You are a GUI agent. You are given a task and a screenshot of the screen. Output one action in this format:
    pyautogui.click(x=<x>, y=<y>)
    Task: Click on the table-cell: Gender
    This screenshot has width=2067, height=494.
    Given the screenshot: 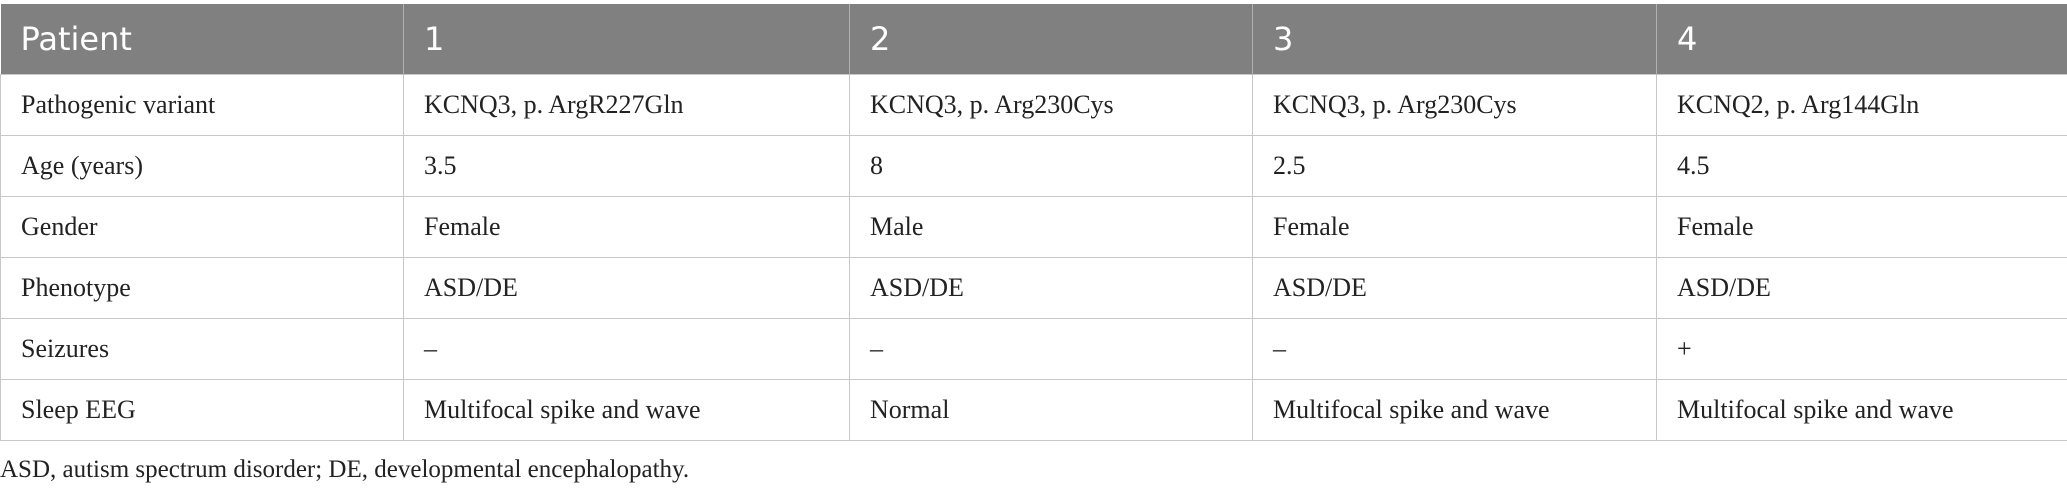 What is the action you would take?
    pyautogui.click(x=202, y=227)
    